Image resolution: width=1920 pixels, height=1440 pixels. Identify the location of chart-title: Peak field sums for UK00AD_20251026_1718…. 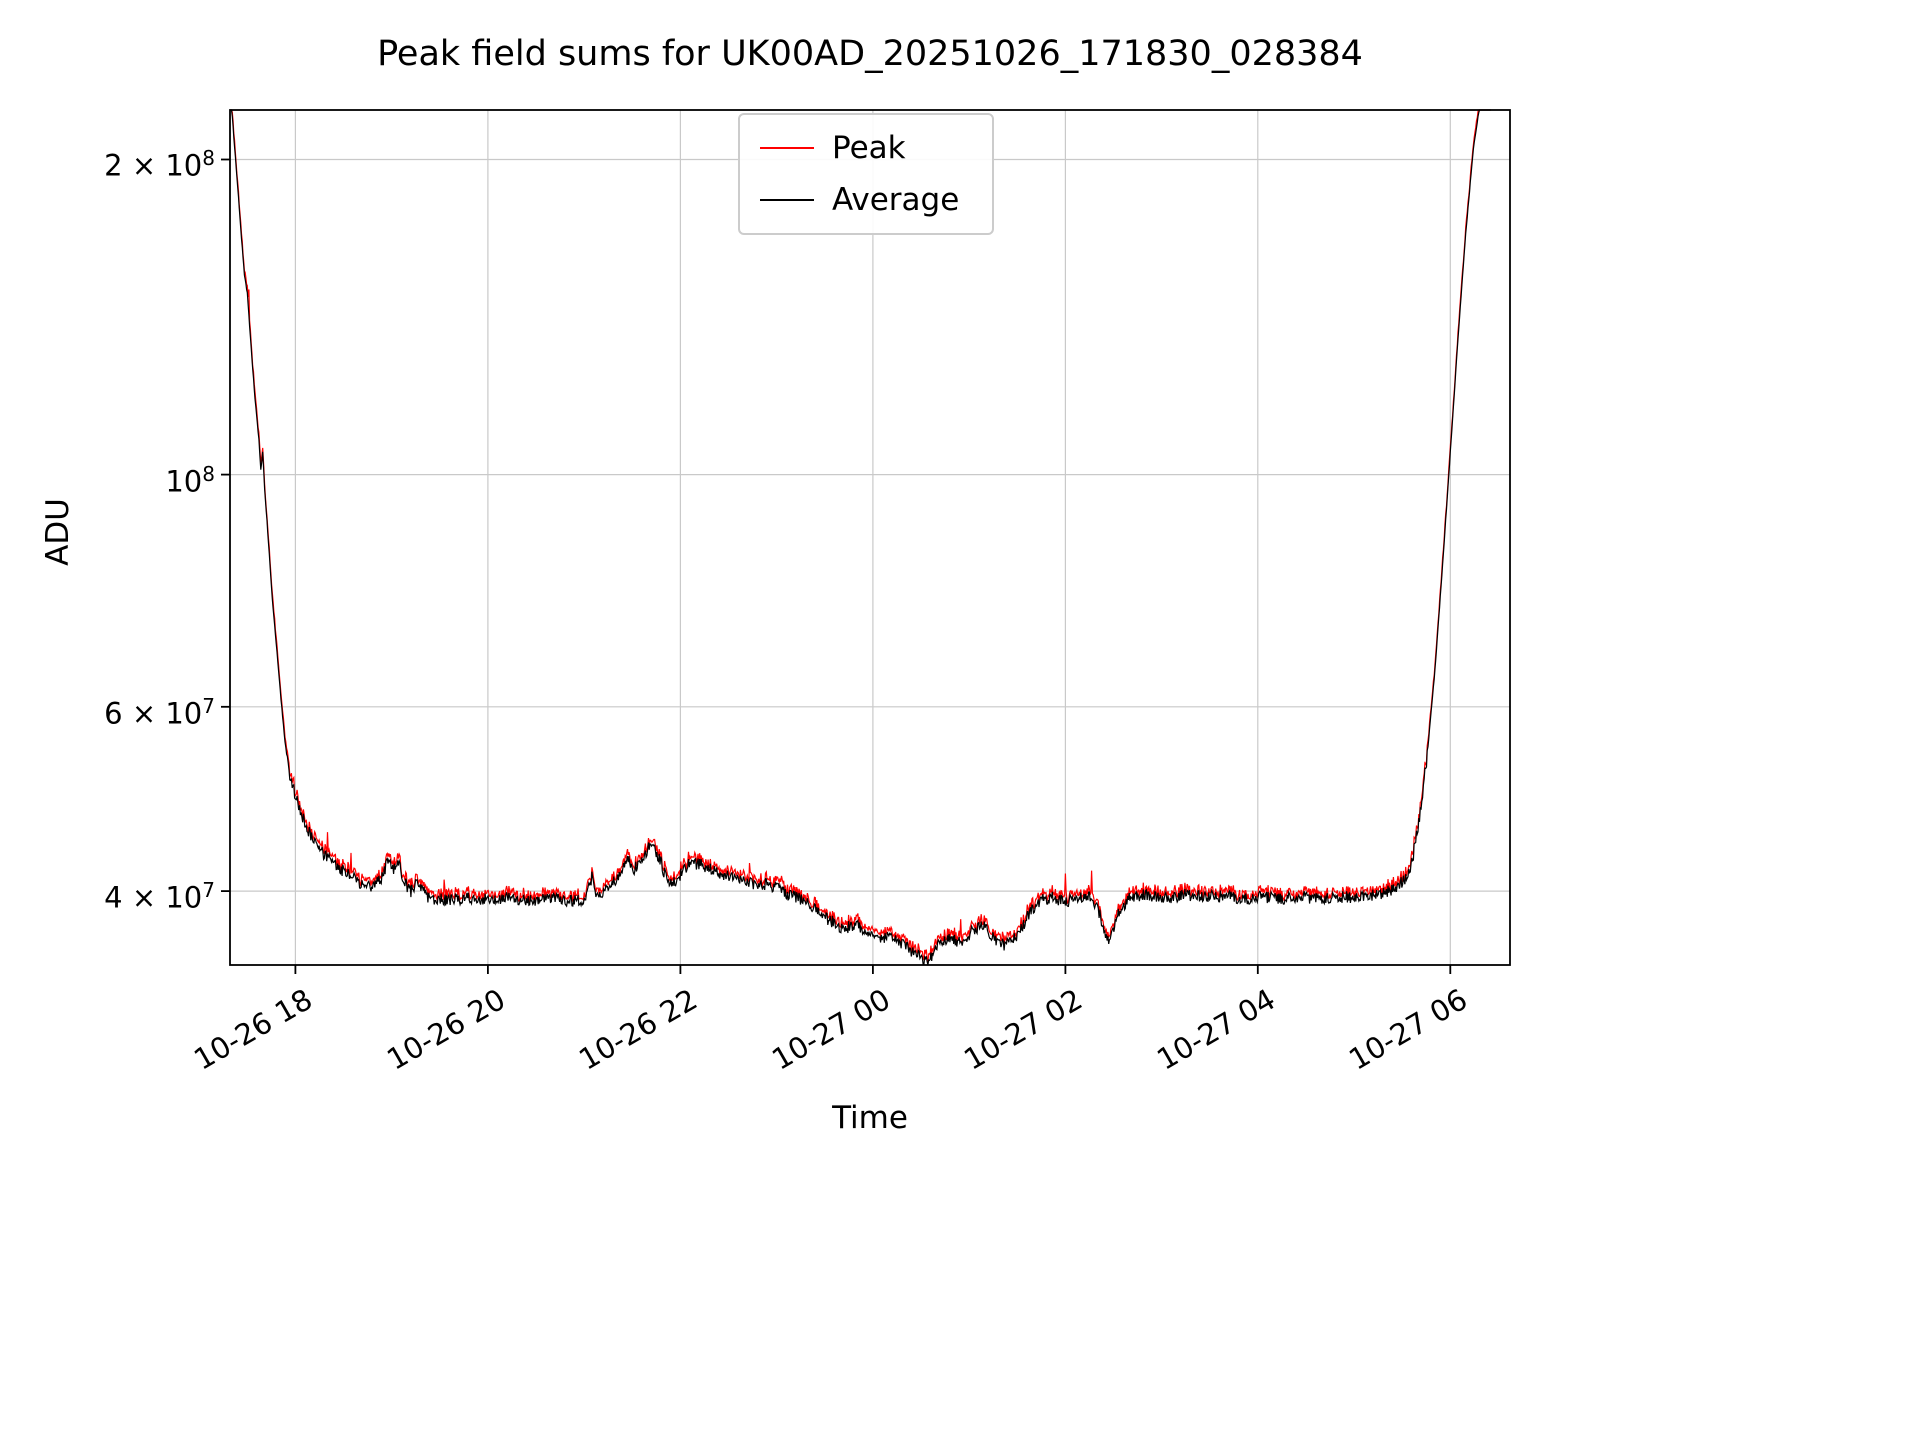
(870, 54).